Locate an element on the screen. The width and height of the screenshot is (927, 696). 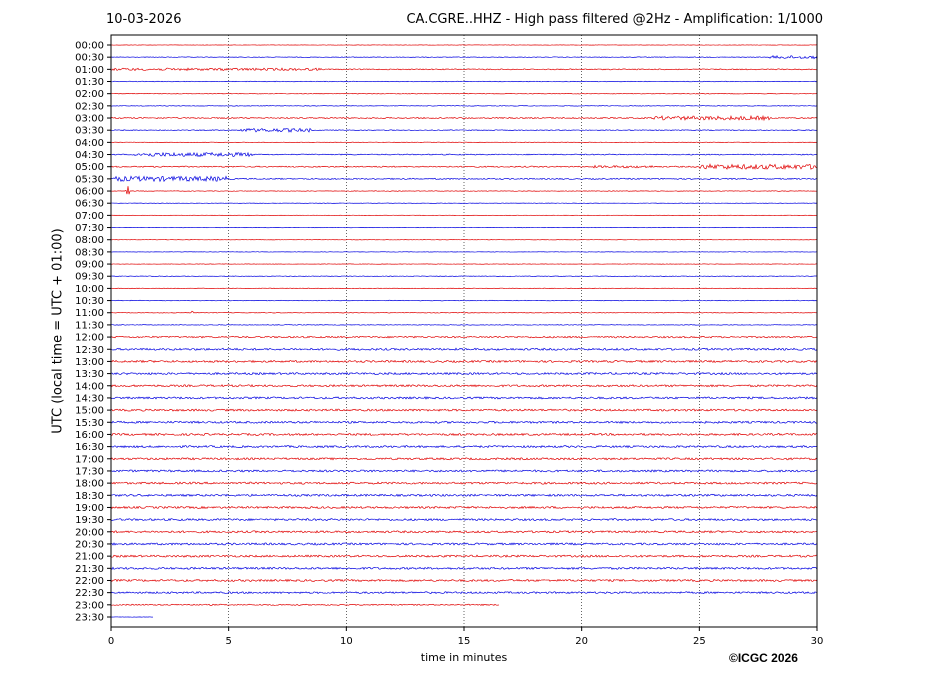
y-tick-label: 21:30 is located at coordinates (89, 569).